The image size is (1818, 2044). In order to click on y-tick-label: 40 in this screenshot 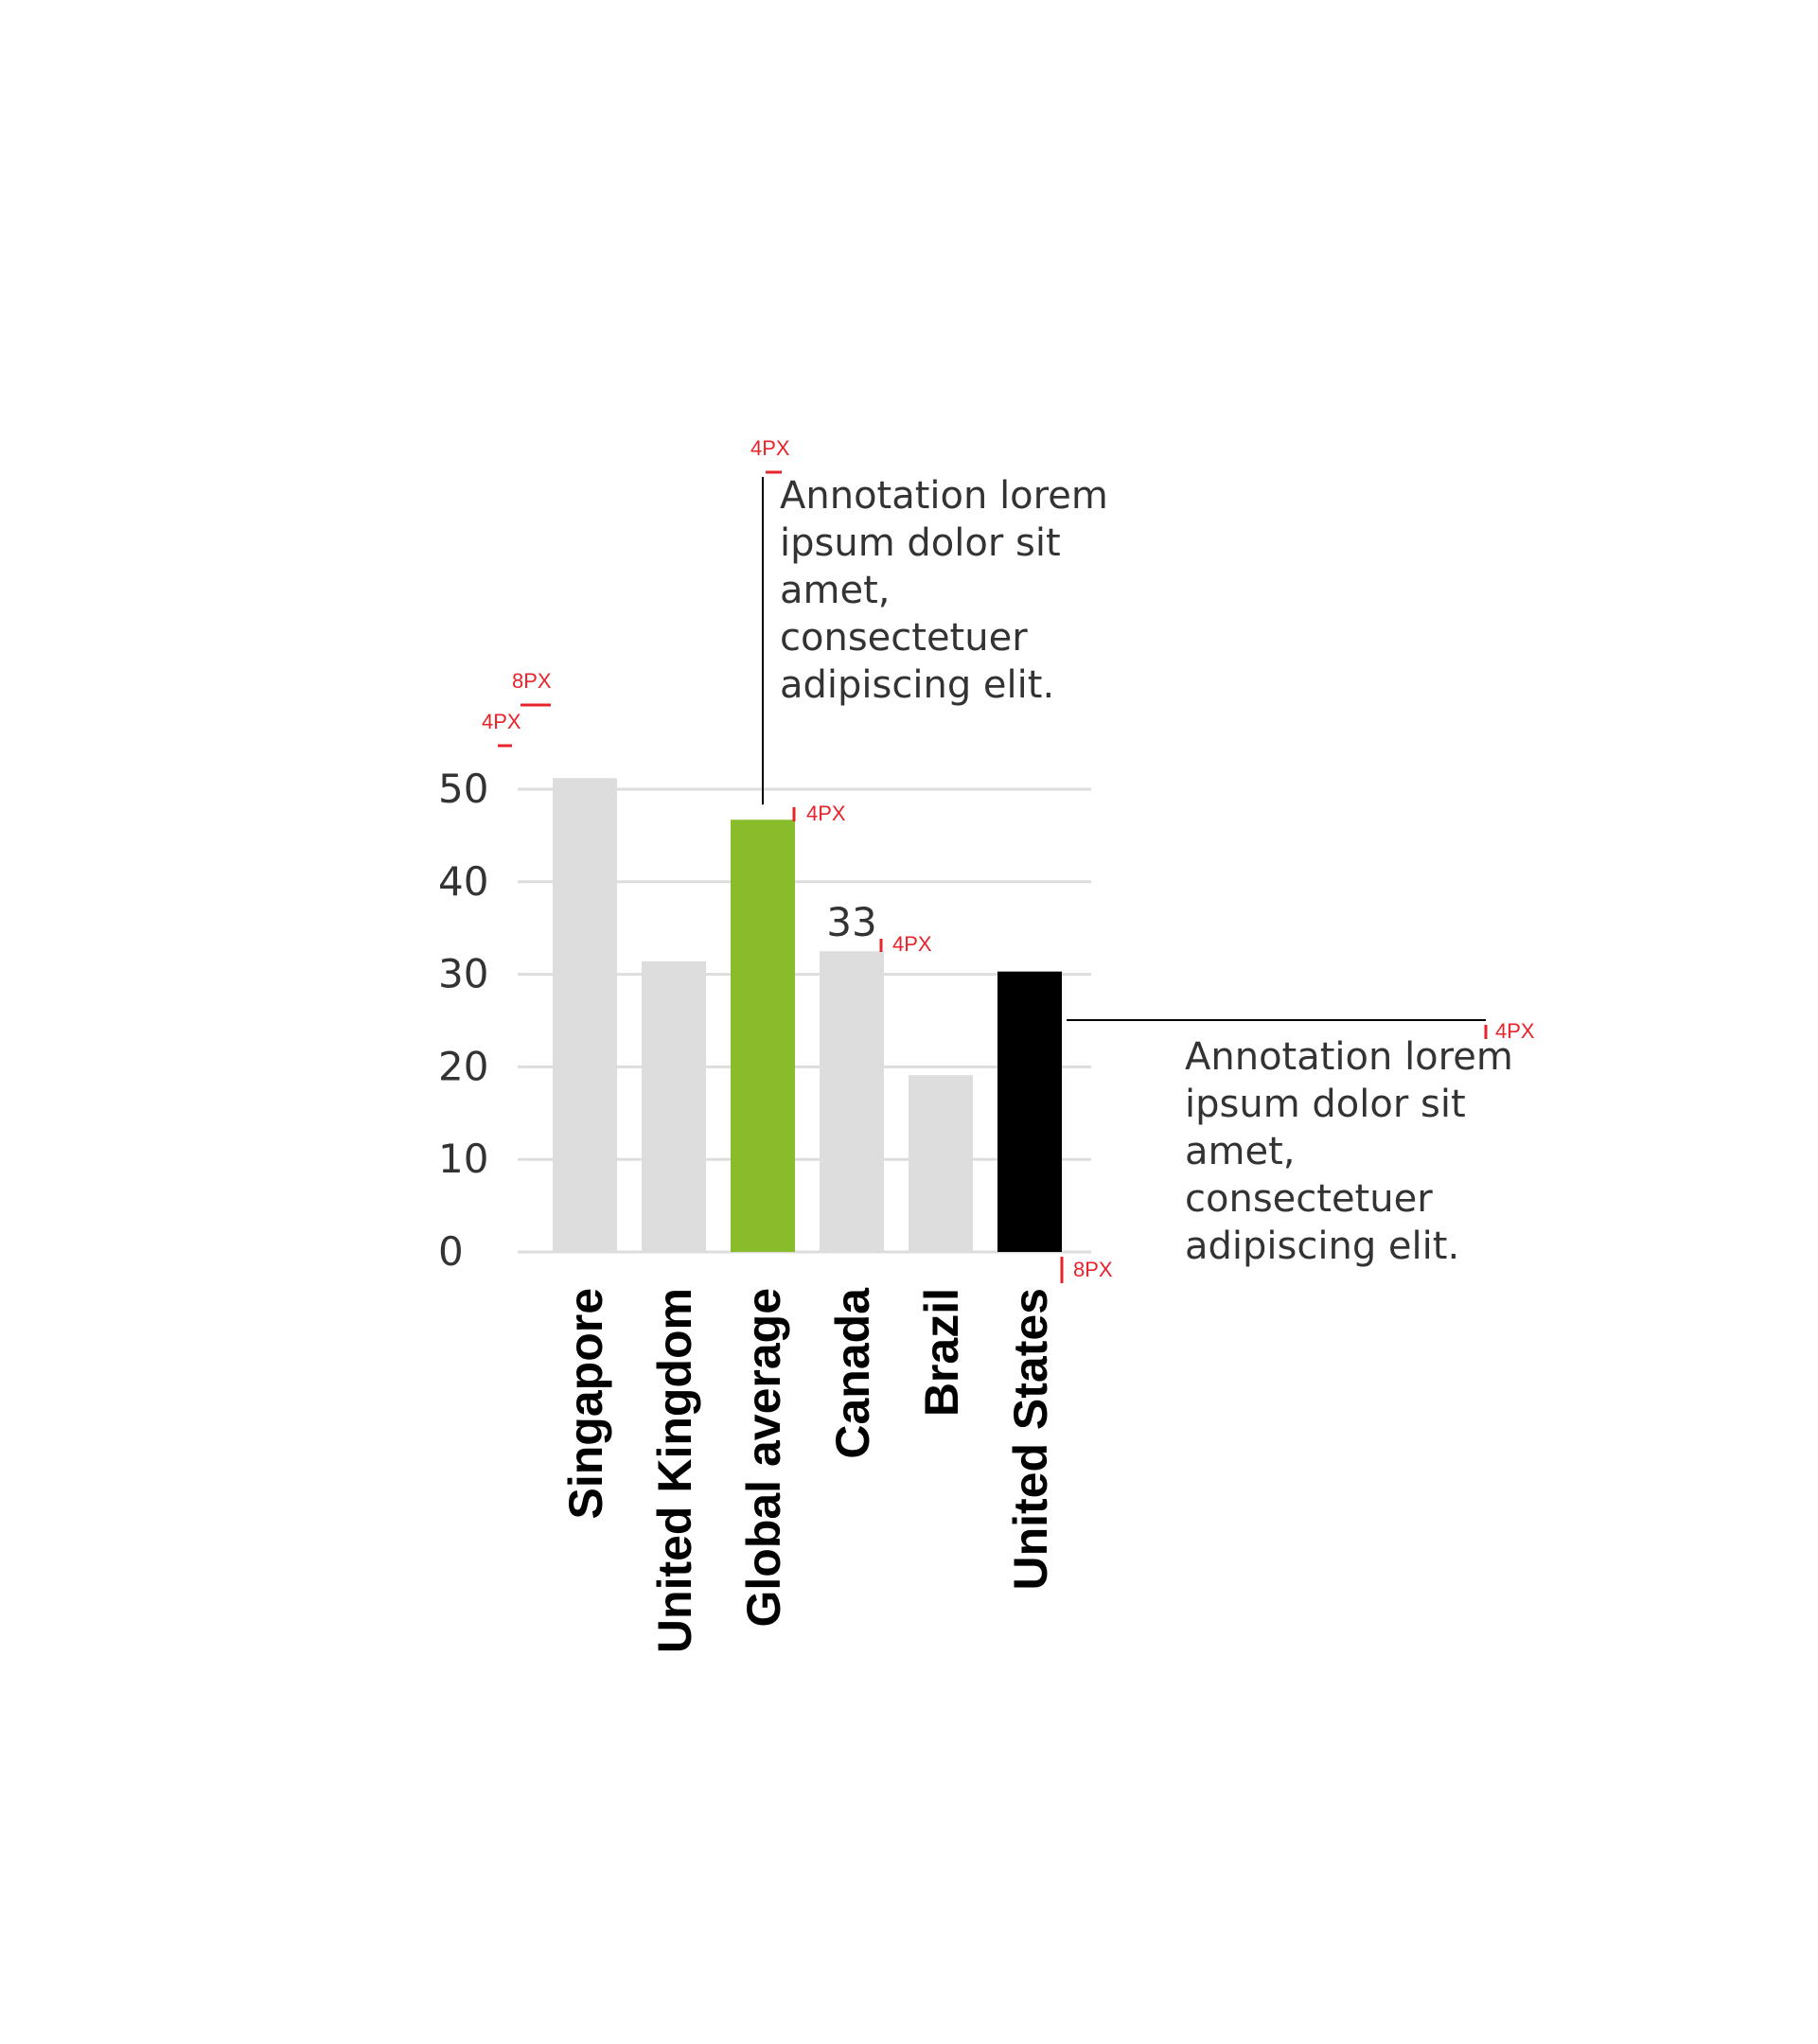, I will do `click(463, 881)`.